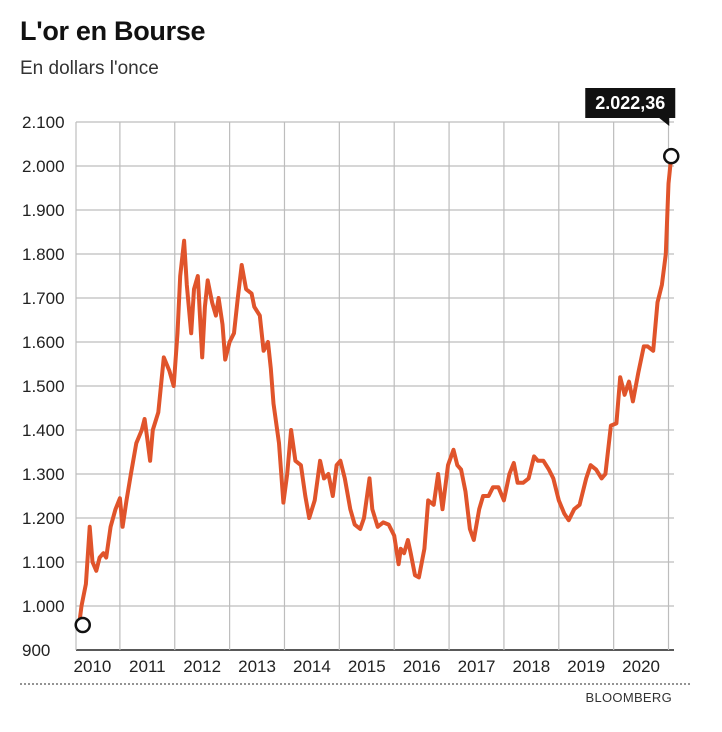 Image resolution: width=722 pixels, height=732 pixels. I want to click on source-label: BLOOMBERG, so click(628, 697).